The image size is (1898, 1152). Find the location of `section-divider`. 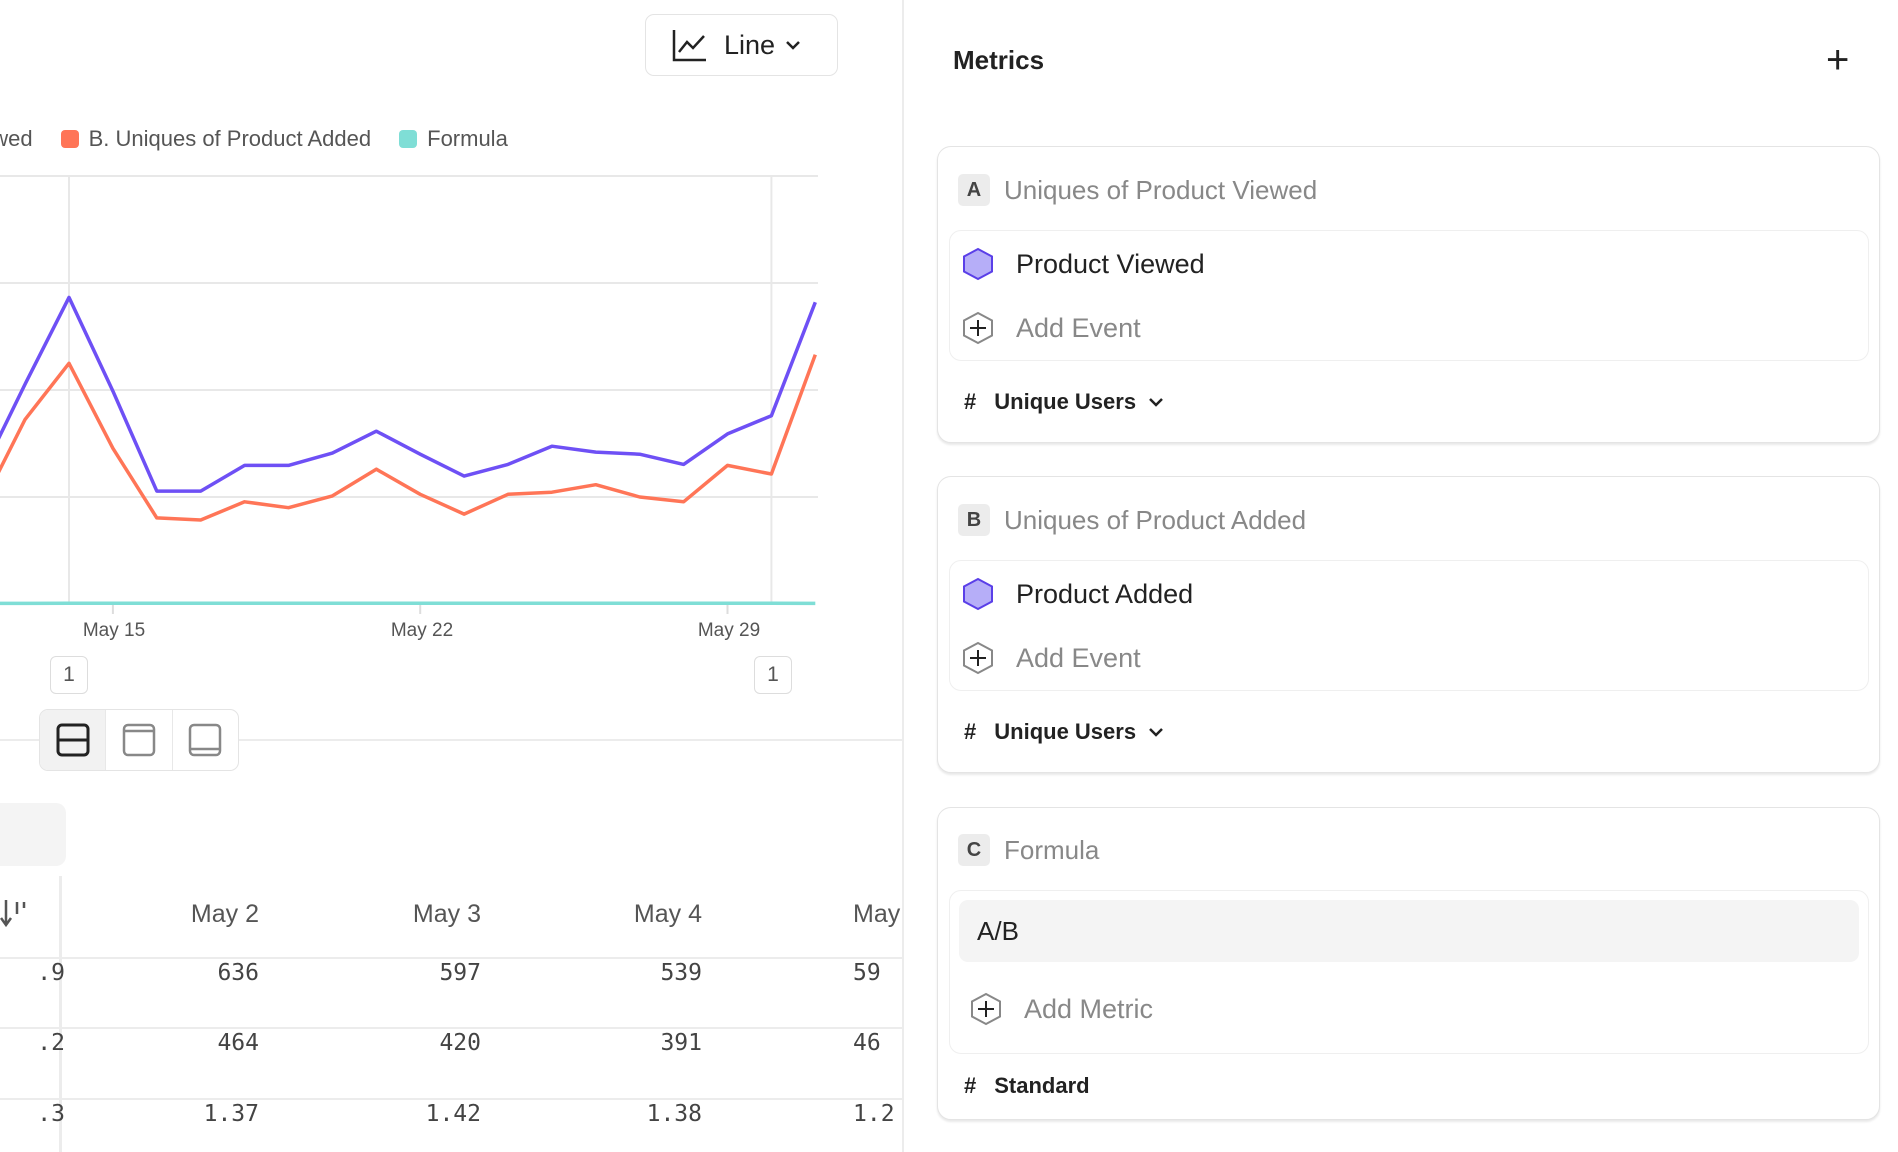

section-divider is located at coordinates (451, 740).